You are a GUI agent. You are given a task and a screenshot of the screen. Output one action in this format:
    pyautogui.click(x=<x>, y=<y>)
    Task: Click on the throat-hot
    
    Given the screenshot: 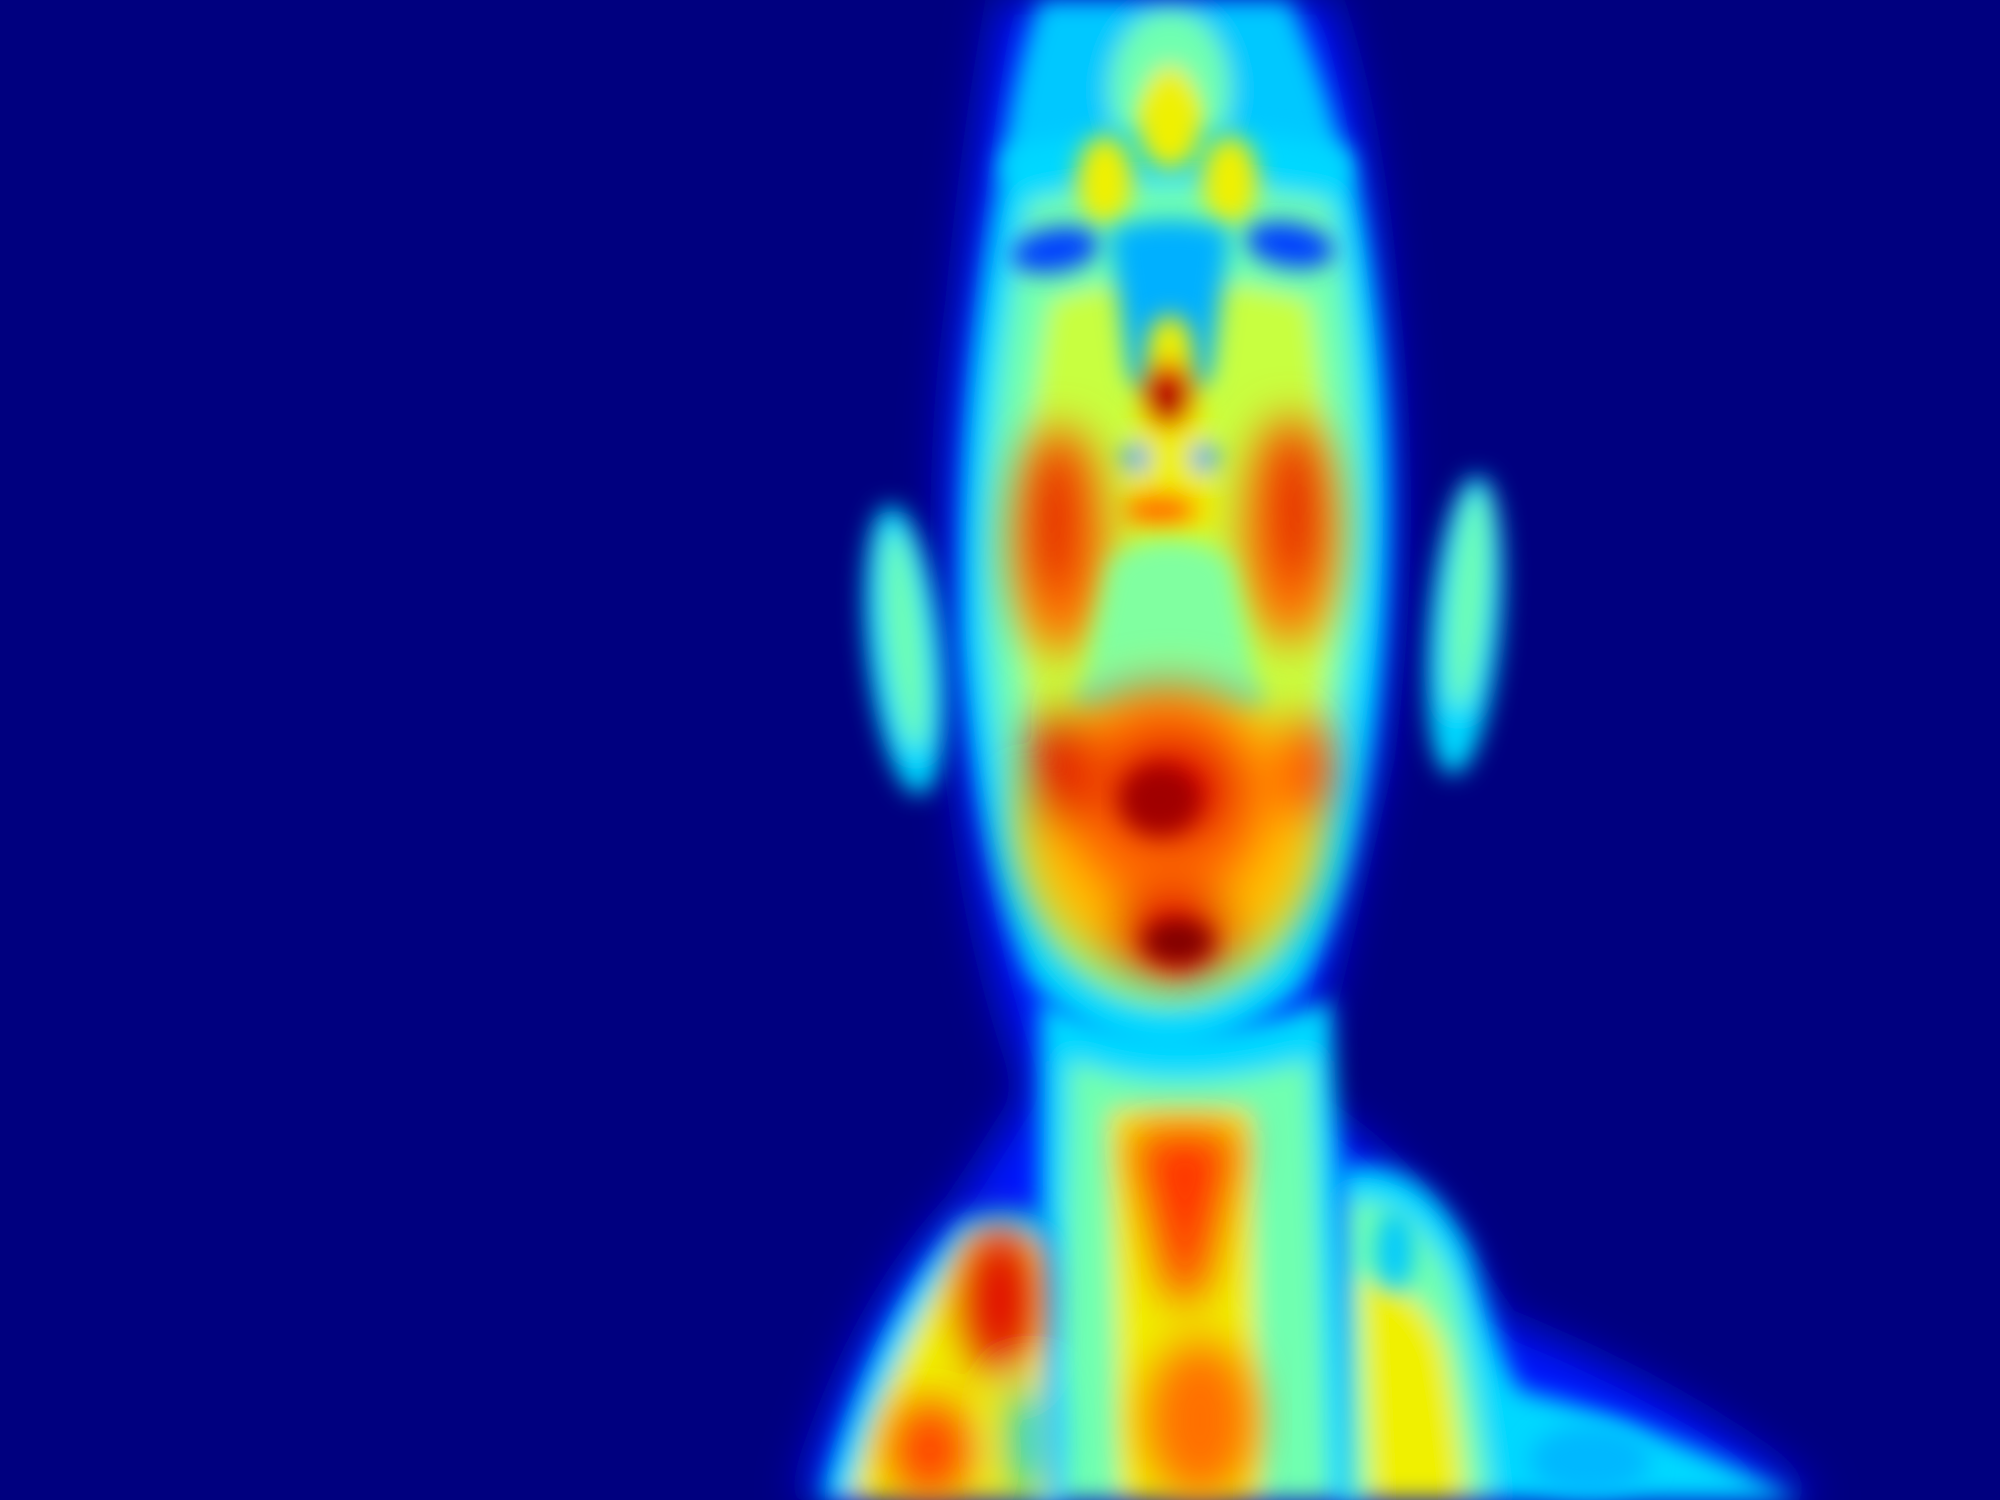 What is the action you would take?
    pyautogui.click(x=1192, y=1315)
    